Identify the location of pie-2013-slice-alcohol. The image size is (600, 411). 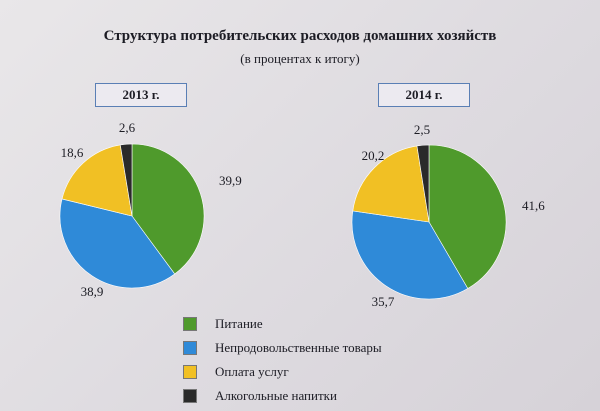
(126, 180).